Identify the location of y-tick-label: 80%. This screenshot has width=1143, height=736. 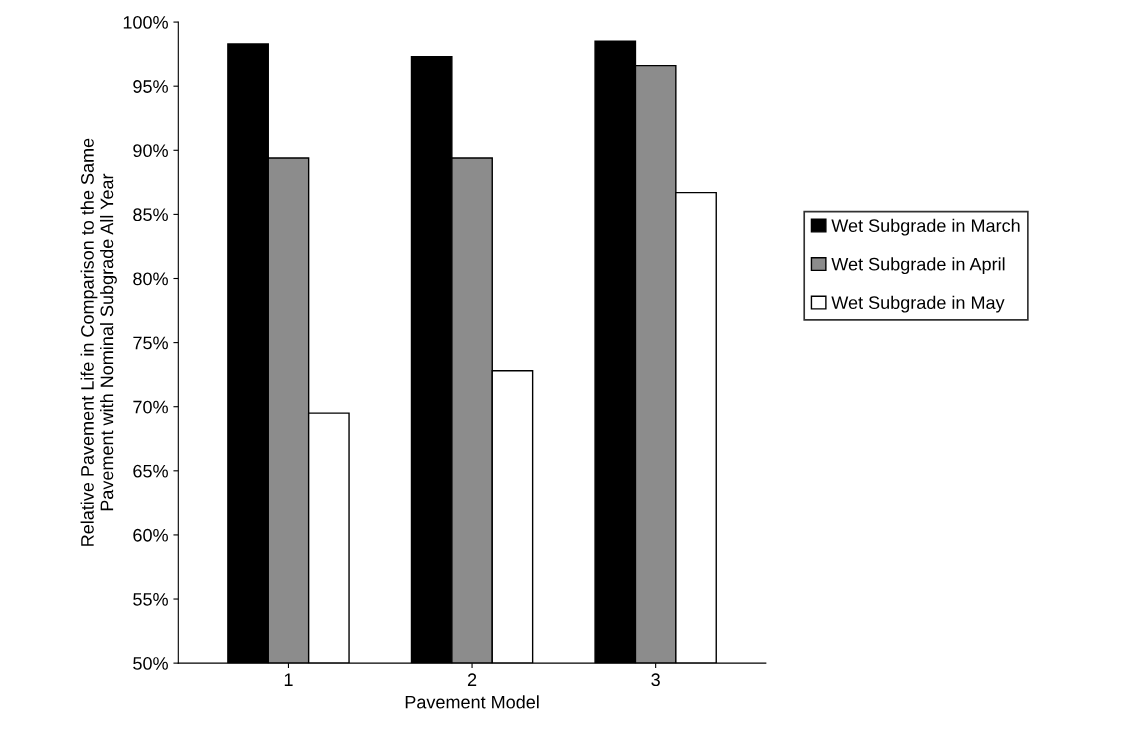
(150, 279).